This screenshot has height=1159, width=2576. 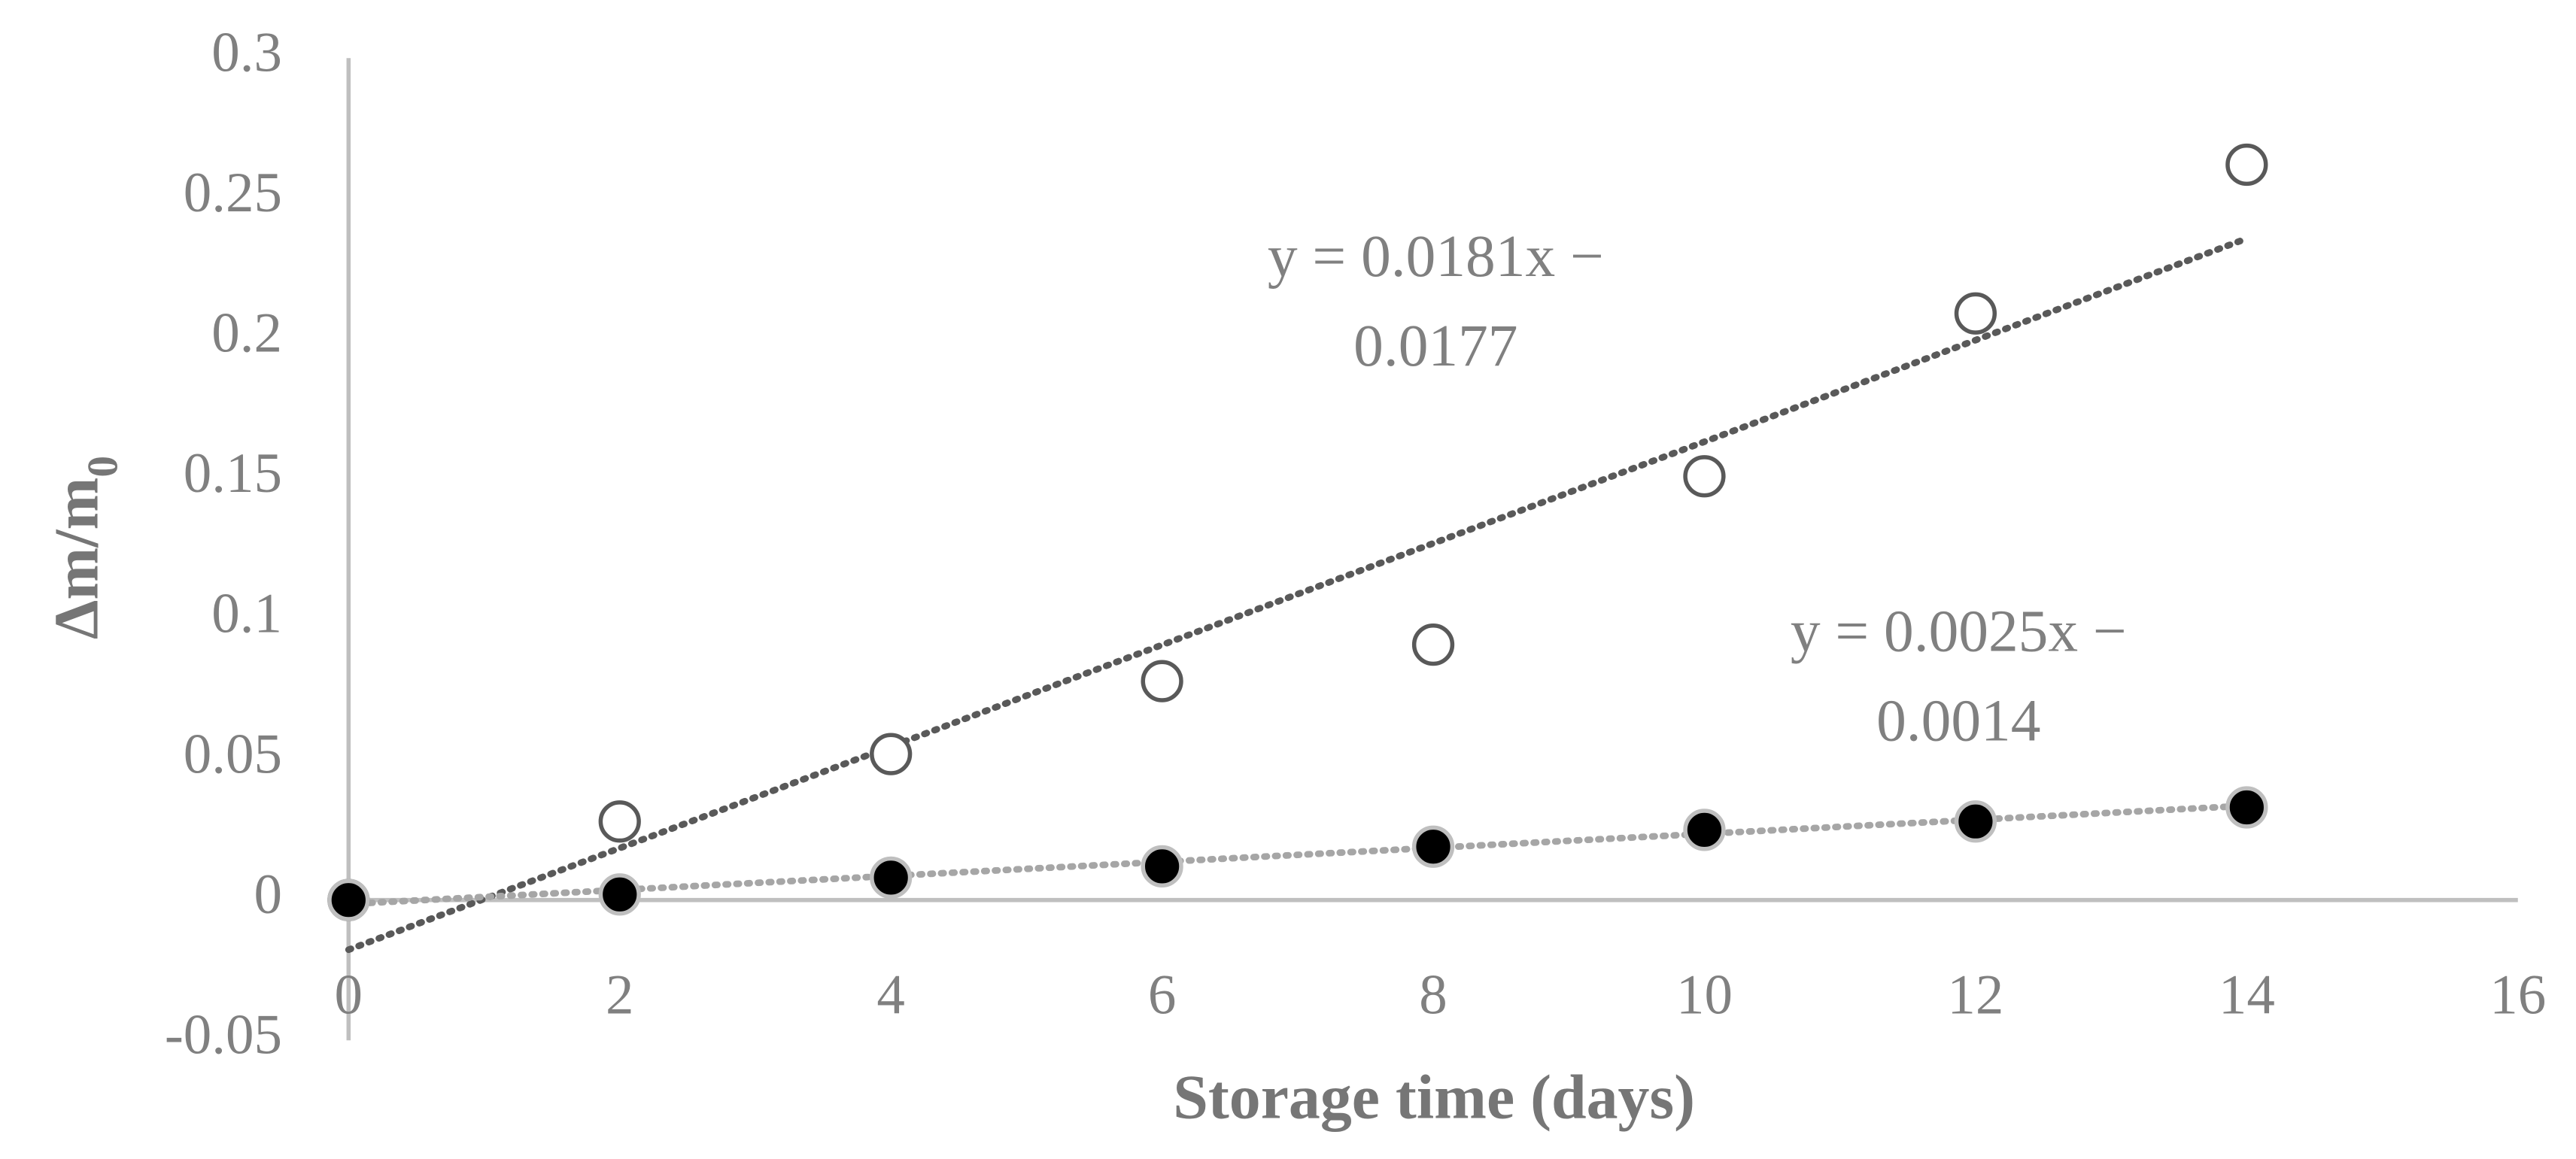 What do you see at coordinates (102, 467) in the screenshot?
I see `y-axis-title-subscript: 0` at bounding box center [102, 467].